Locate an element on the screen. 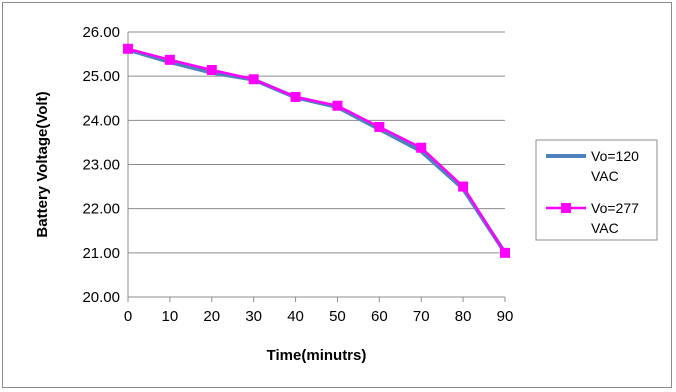 The height and width of the screenshot is (392, 676). y-tick-labels: 20.00 21.00 22.00 23.00 24.00 25.00 26.00 is located at coordinates (101, 165).